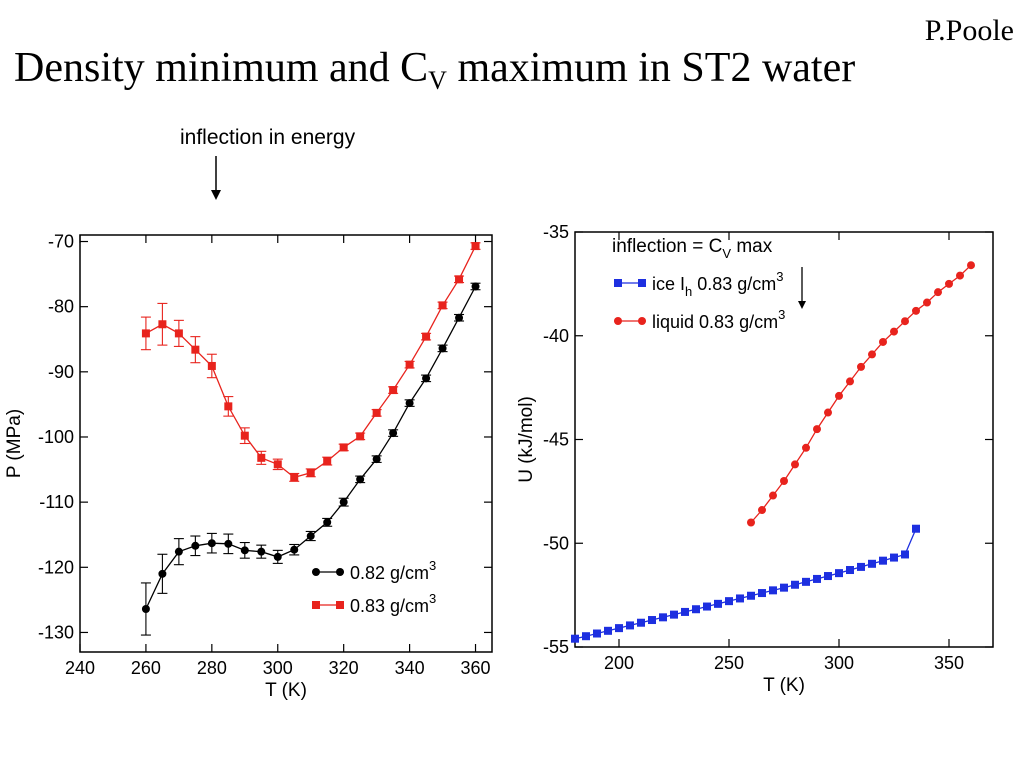 The image size is (1024, 768). Describe the element at coordinates (61, 307) in the screenshot. I see `y-tick-label: -80` at that location.